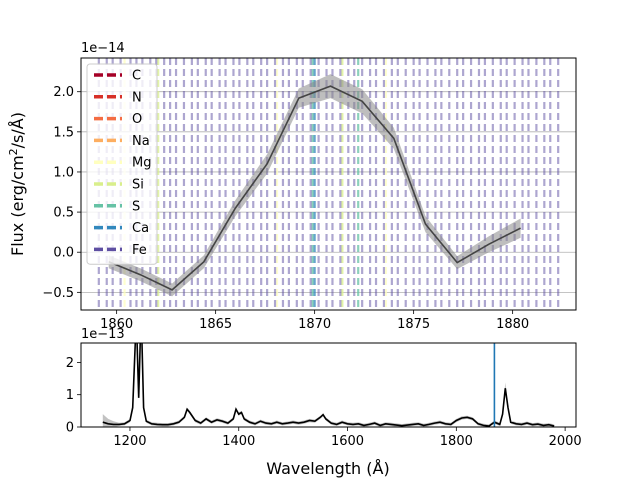 The image size is (640, 480). Describe the element at coordinates (17, 130) in the screenshot. I see `main-y-axis-label-post: /s/Å)` at that location.